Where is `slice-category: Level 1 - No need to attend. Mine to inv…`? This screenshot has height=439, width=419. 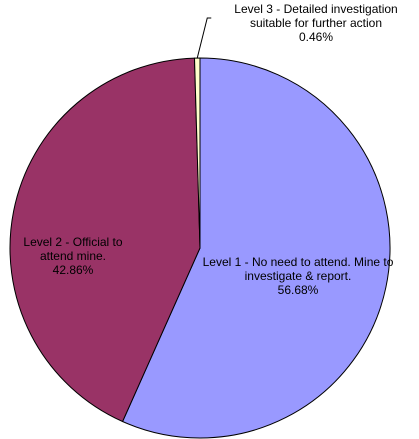
slice-category: Level 1 - No need to attend. Mine to inv… is located at coordinates (298, 269).